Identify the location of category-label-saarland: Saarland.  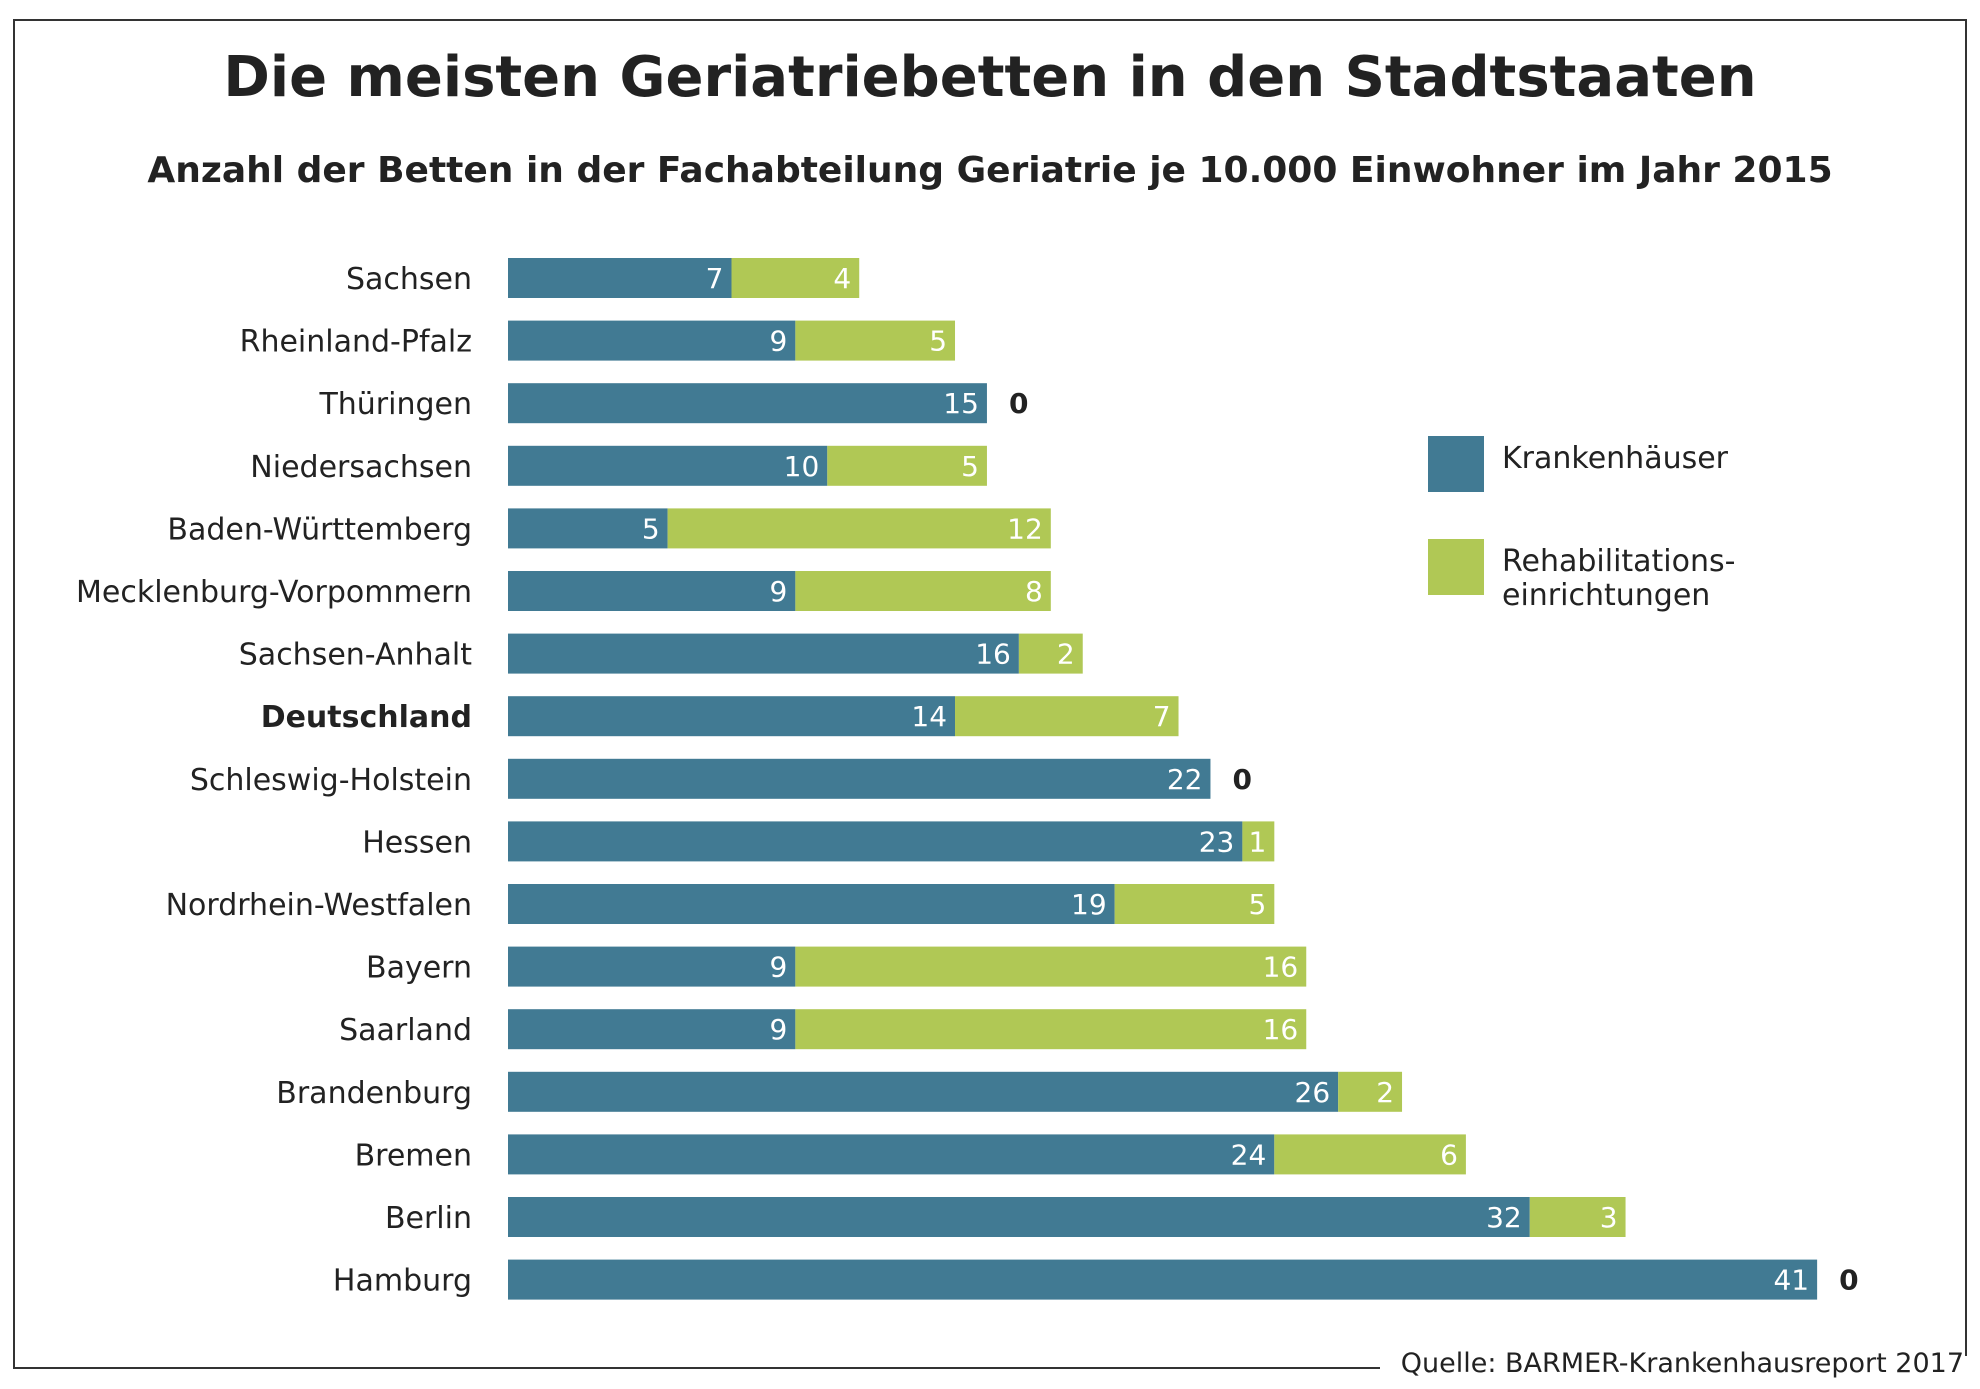
(405, 1030).